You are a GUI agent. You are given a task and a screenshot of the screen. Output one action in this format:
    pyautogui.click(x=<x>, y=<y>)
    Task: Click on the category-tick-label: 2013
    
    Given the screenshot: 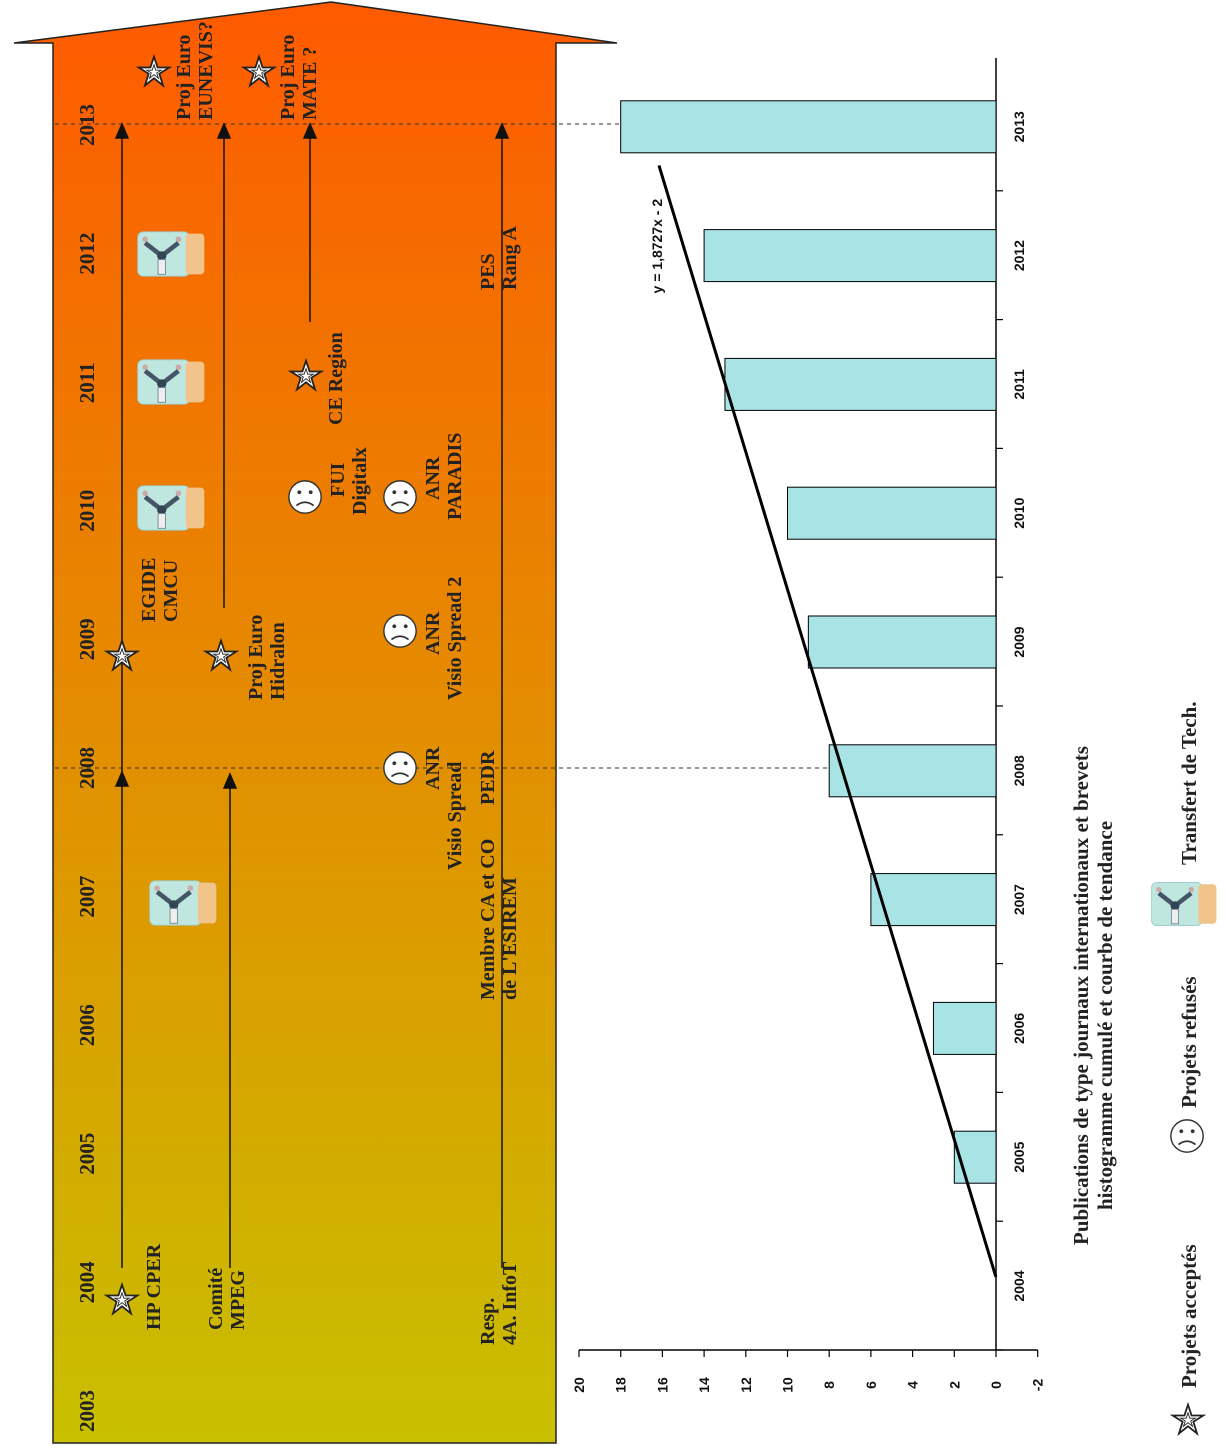 What is the action you would take?
    pyautogui.click(x=1019, y=126)
    